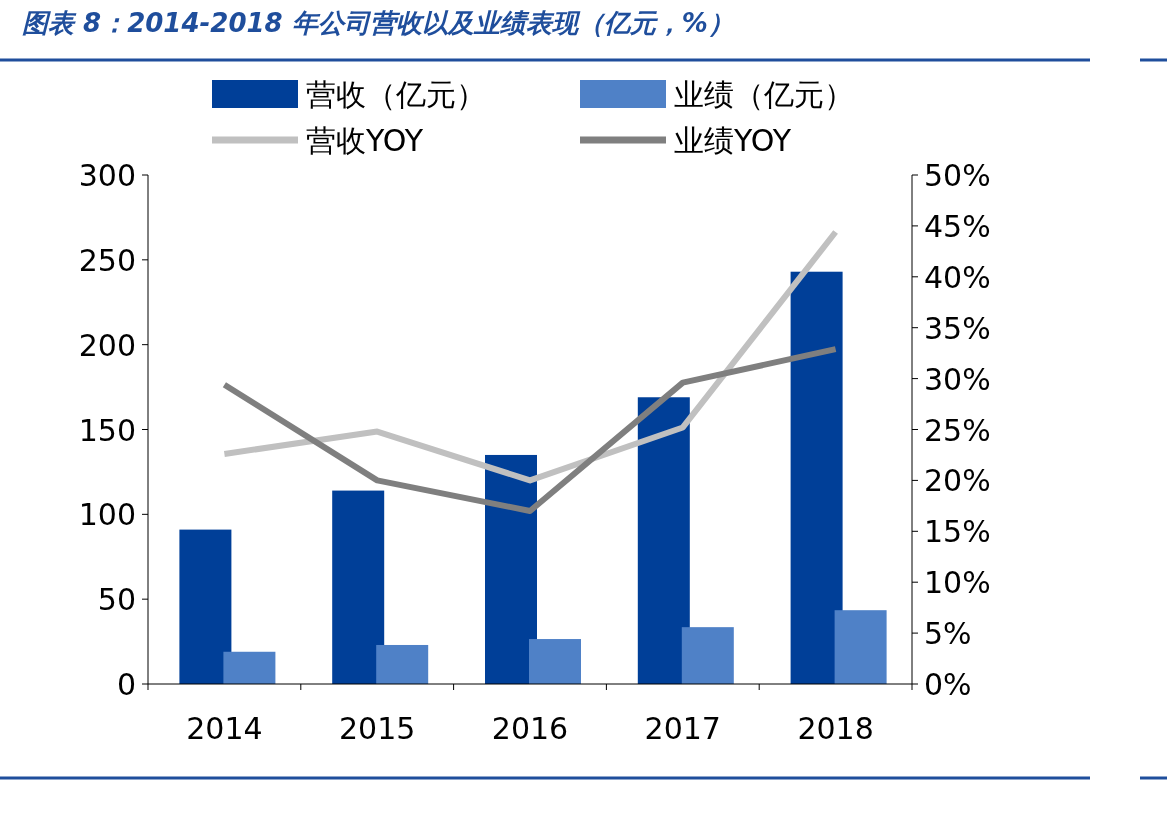 Image resolution: width=1167 pixels, height=831 pixels. I want to click on legend-label: 营收（亿元）, so click(396, 94).